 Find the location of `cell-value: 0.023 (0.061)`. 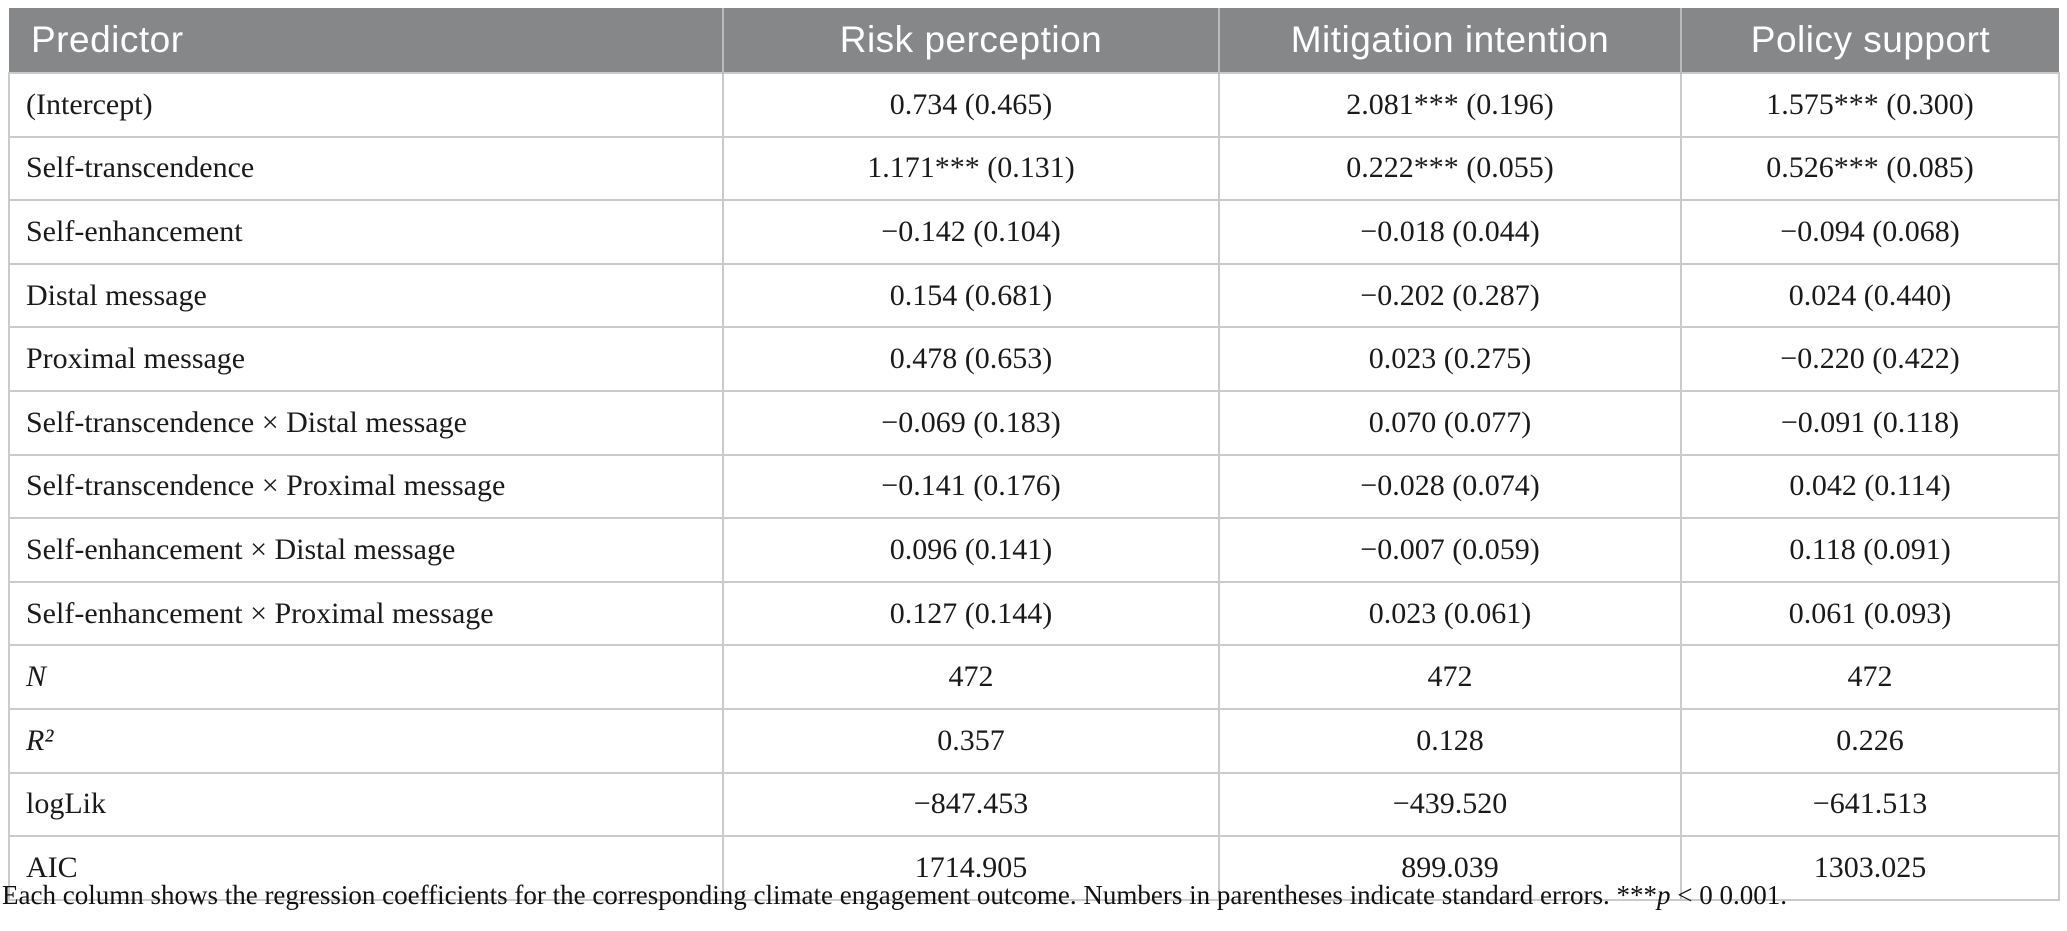

cell-value: 0.023 (0.061) is located at coordinates (1450, 613).